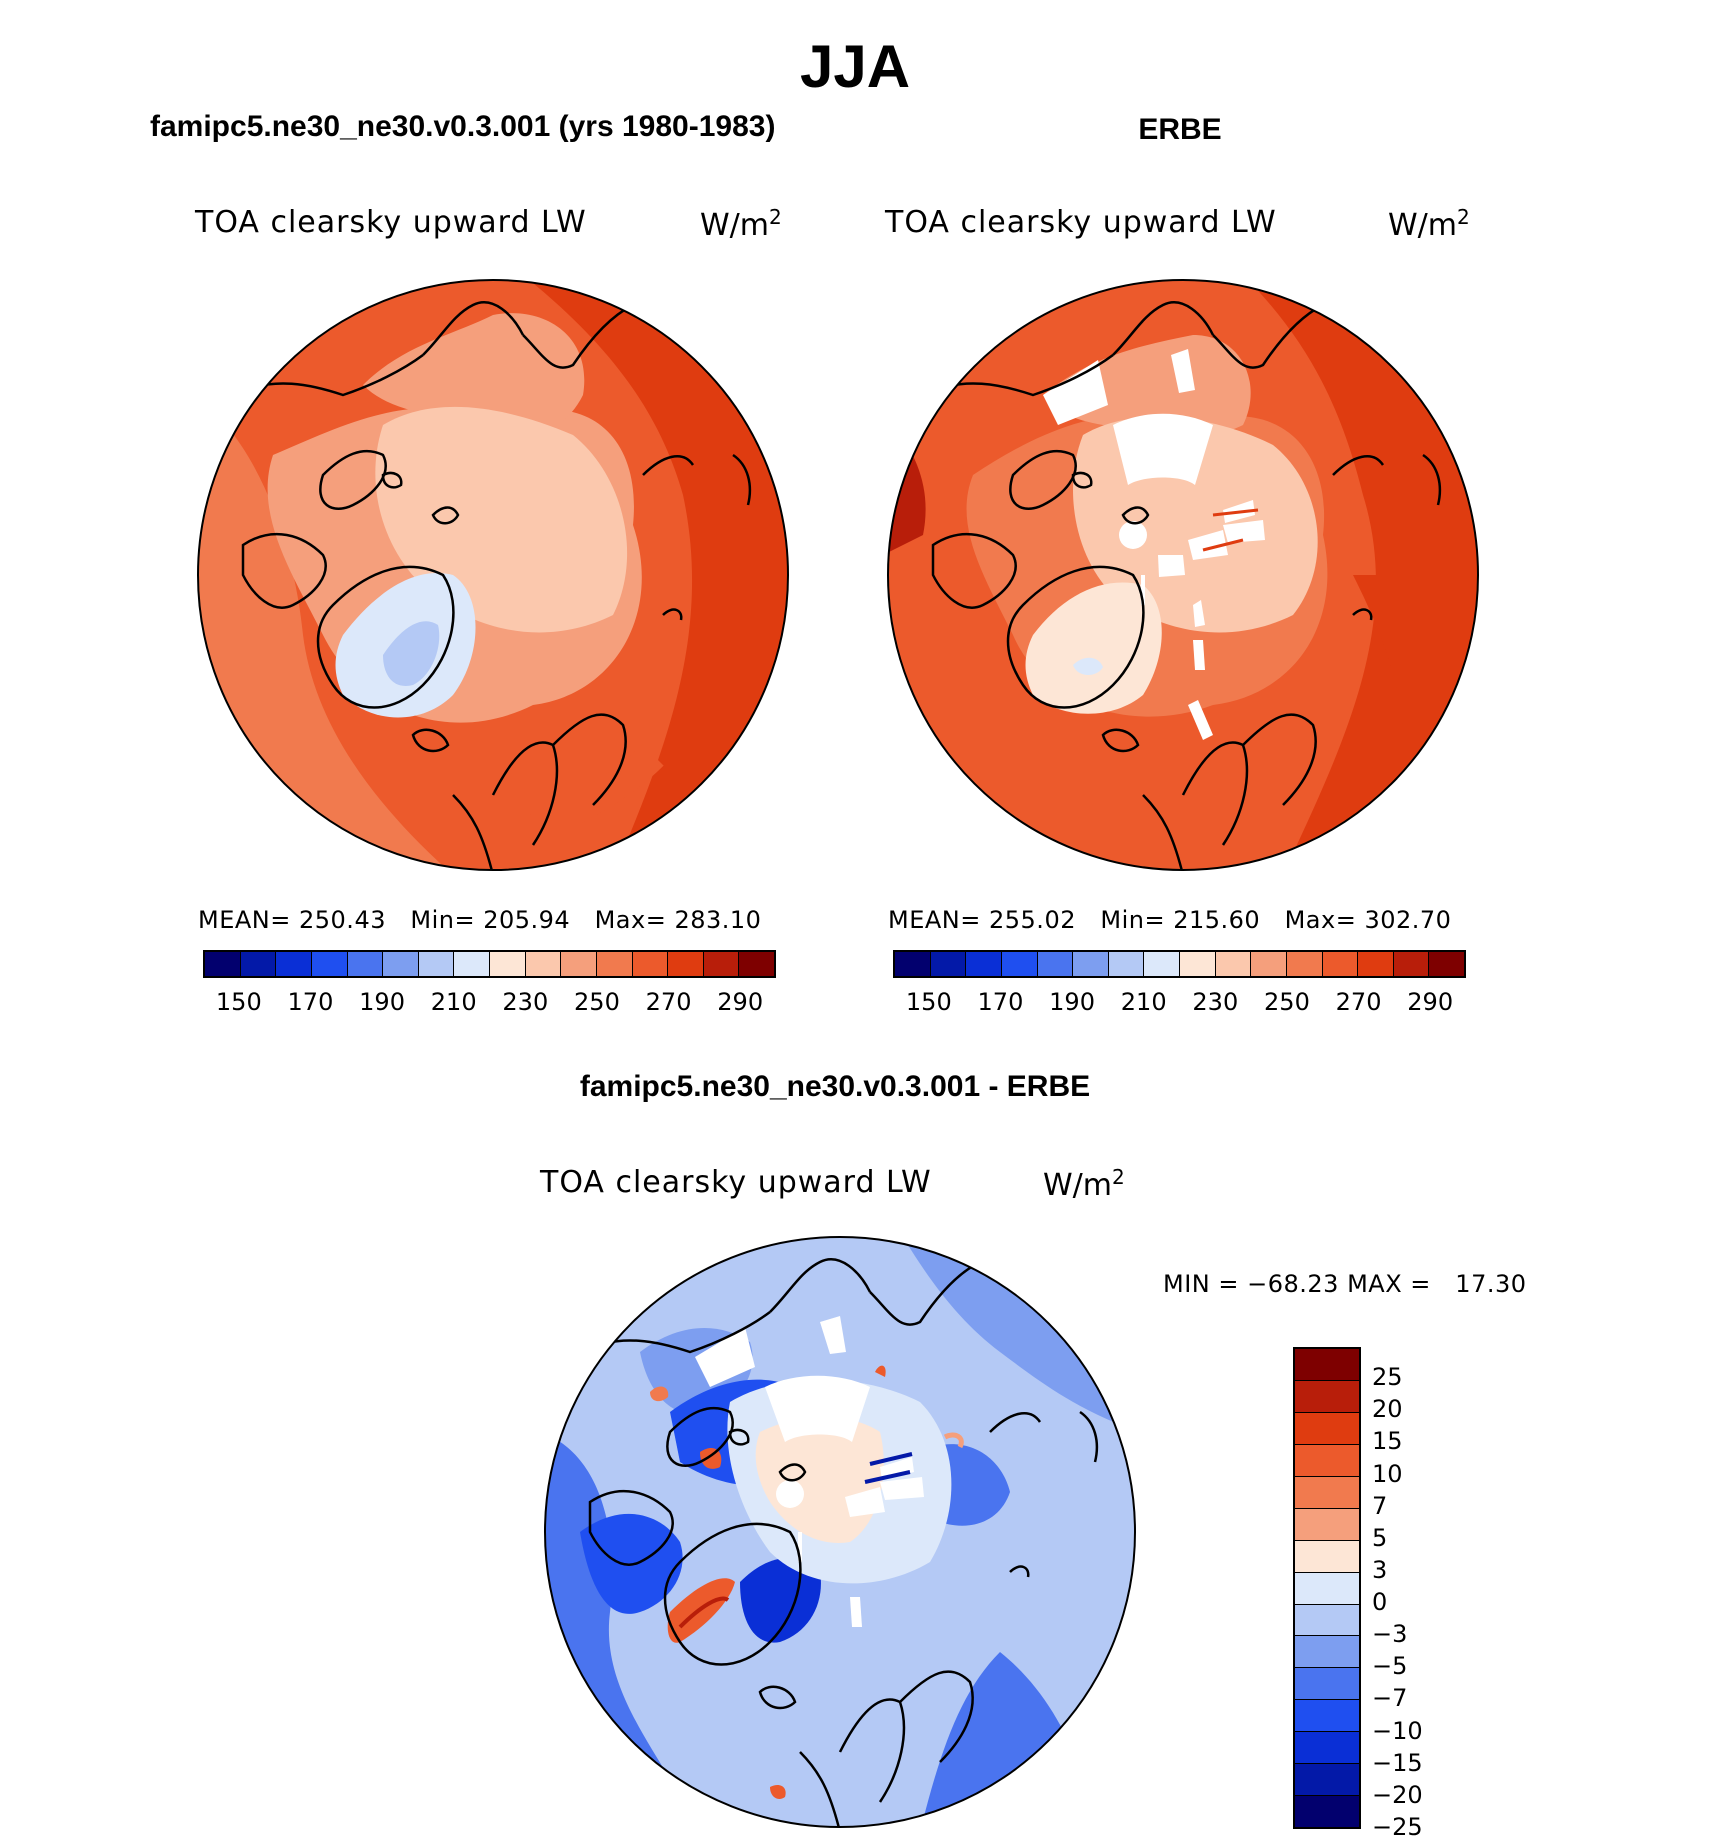 This screenshot has height=1841, width=1710. Describe the element at coordinates (1320, 920) in the screenshot. I see `obs-max-label: Max=` at that location.